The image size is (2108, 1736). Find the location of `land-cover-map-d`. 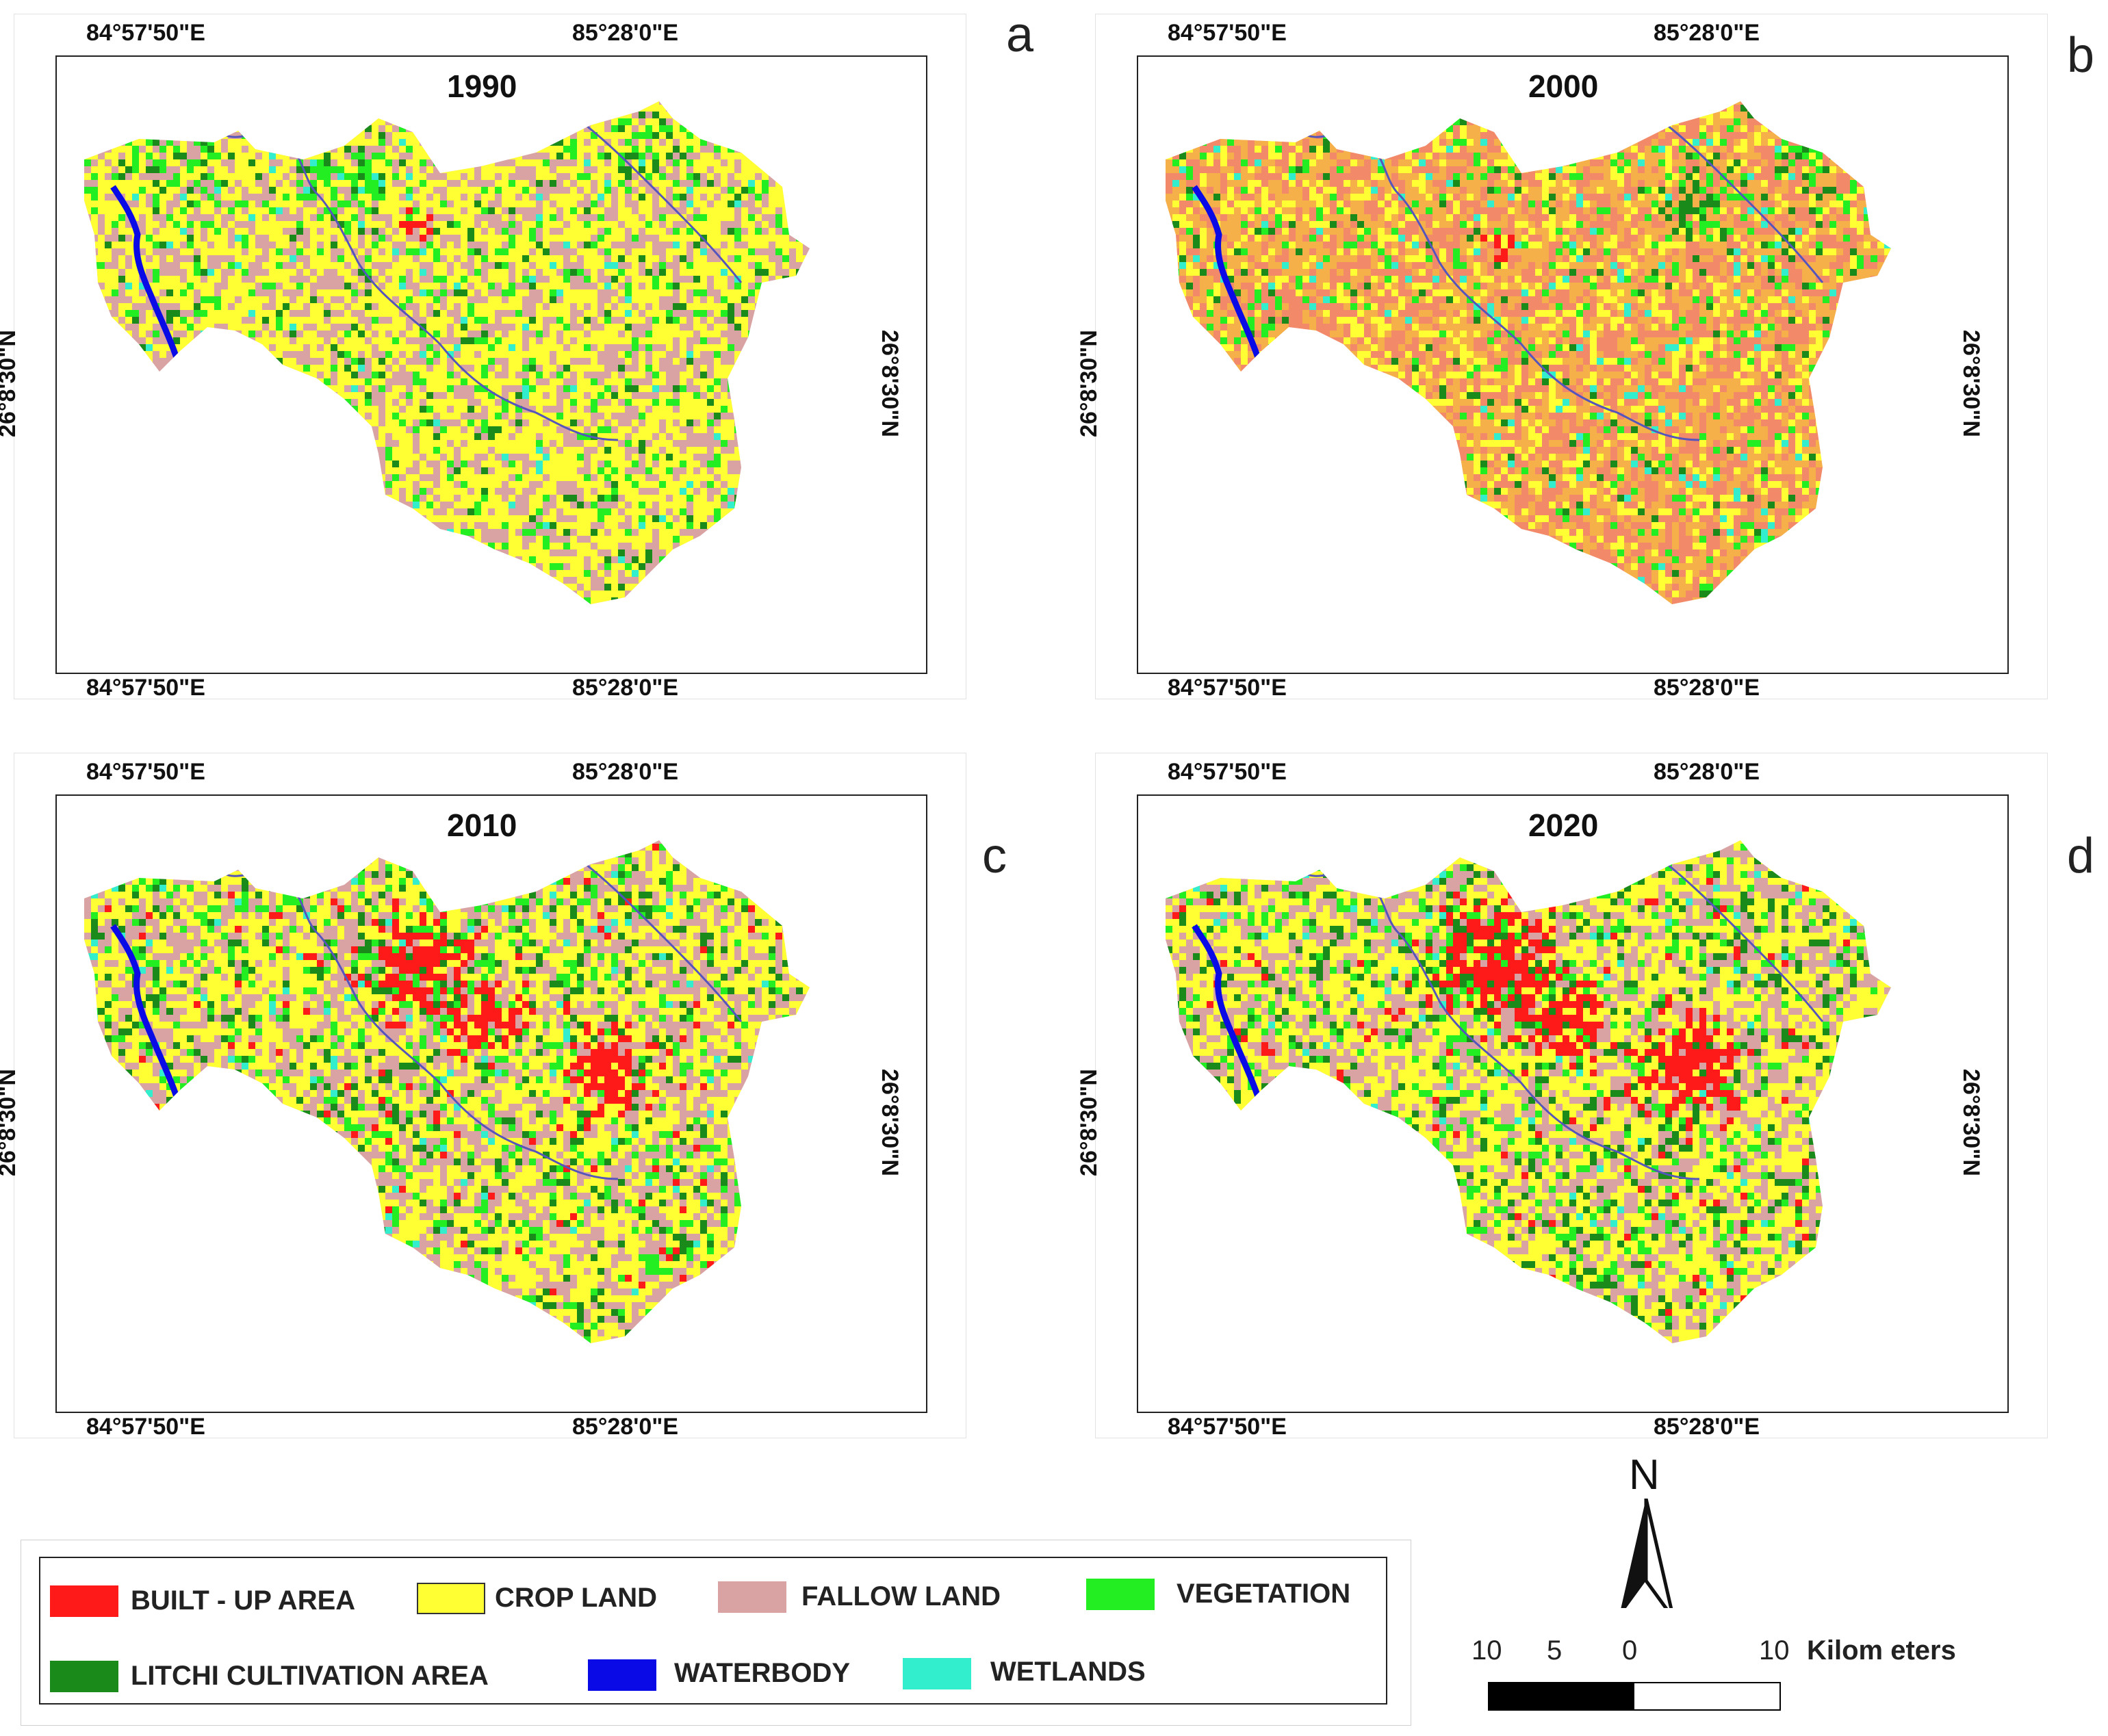

land-cover-map-d is located at coordinates (1528, 1091).